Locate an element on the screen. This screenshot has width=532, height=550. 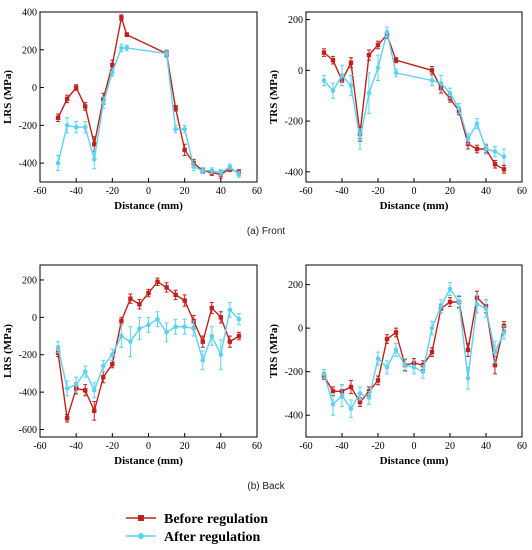
x-tick-label: 0 is located at coordinates (148, 191).